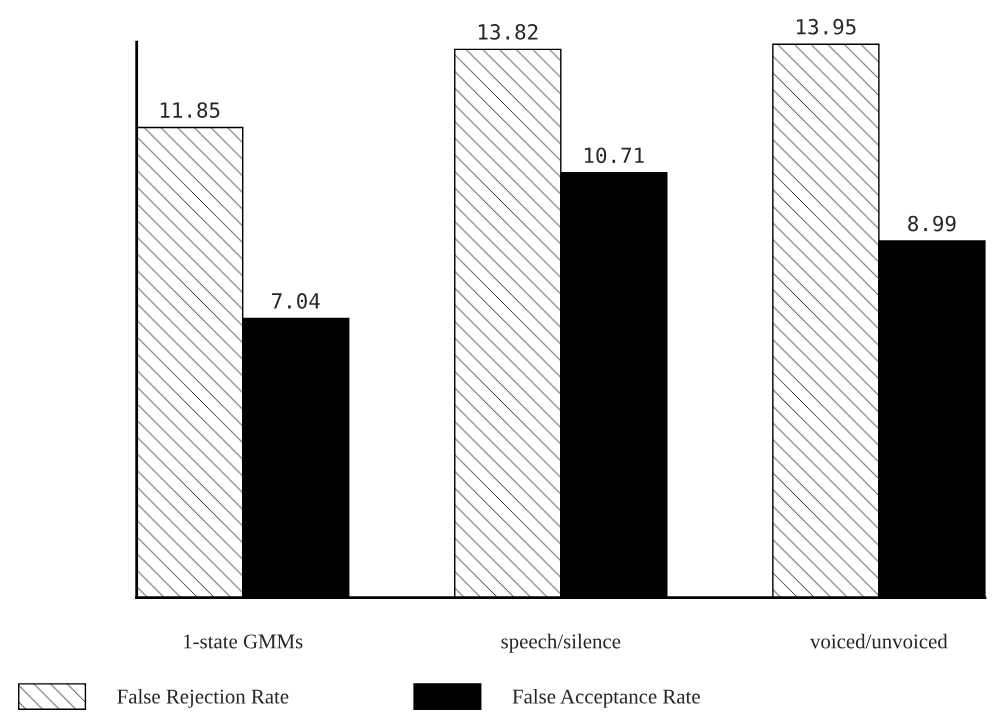  Describe the element at coordinates (606, 698) in the screenshot. I see `legend-label: False Acceptance Rate` at that location.